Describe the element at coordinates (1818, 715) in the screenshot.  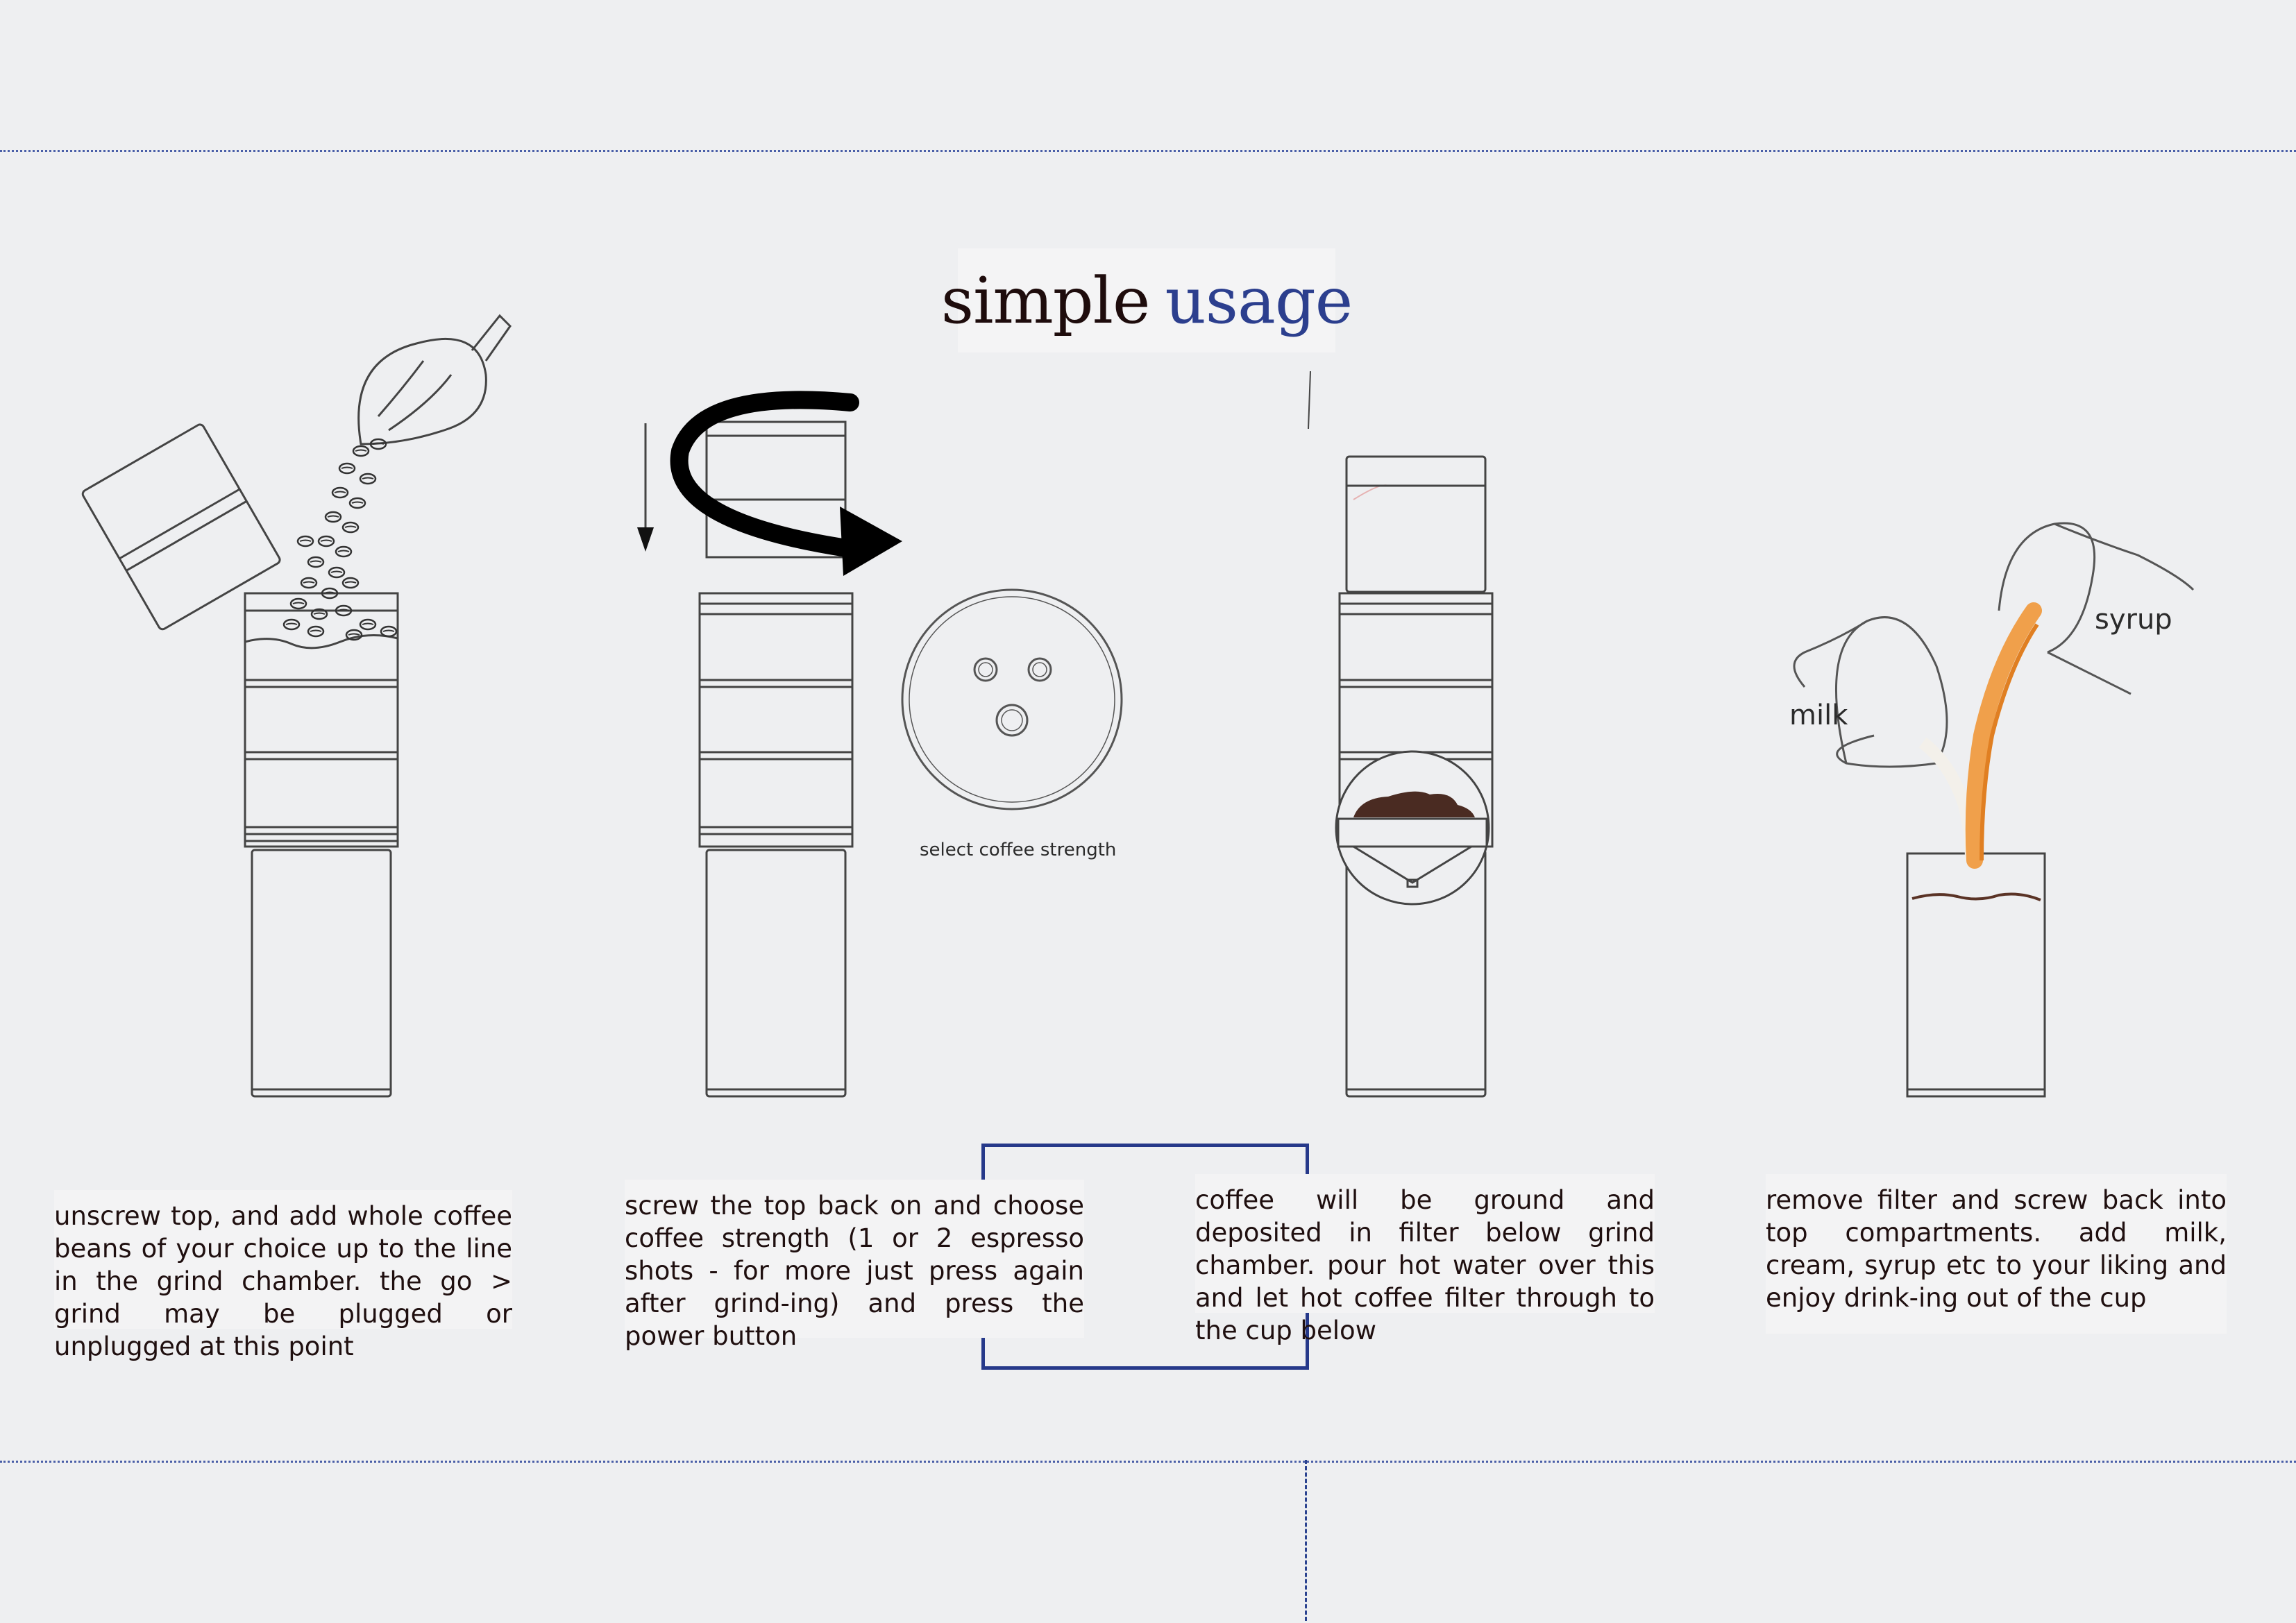
I see `milk-label: milk` at that location.